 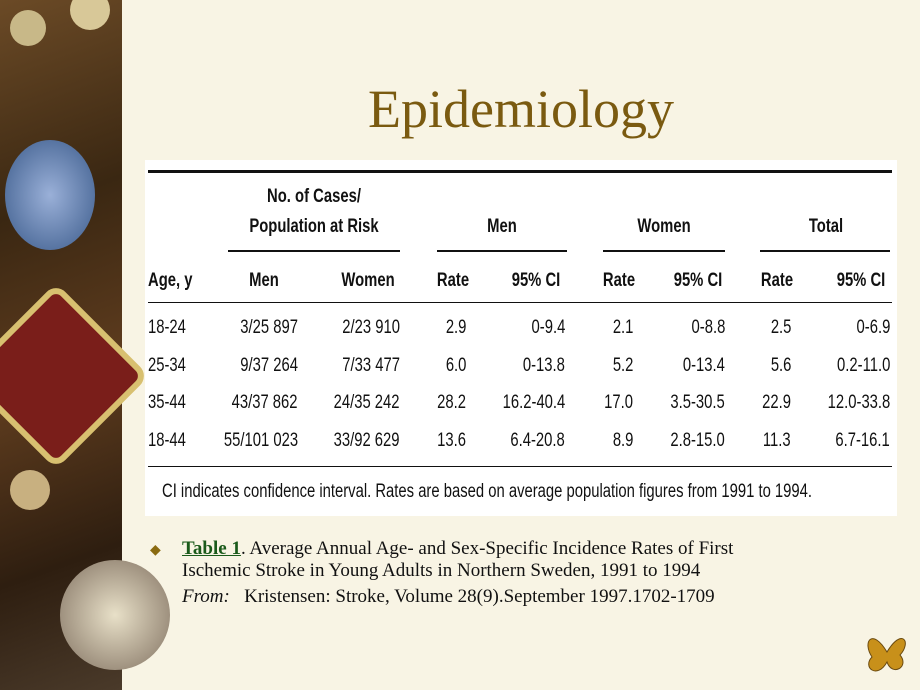 What do you see at coordinates (886, 655) in the screenshot?
I see `butterfly-icon` at bounding box center [886, 655].